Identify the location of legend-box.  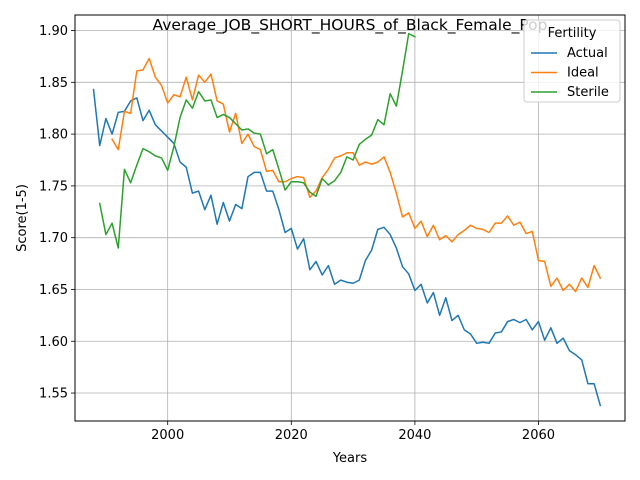
(572, 61).